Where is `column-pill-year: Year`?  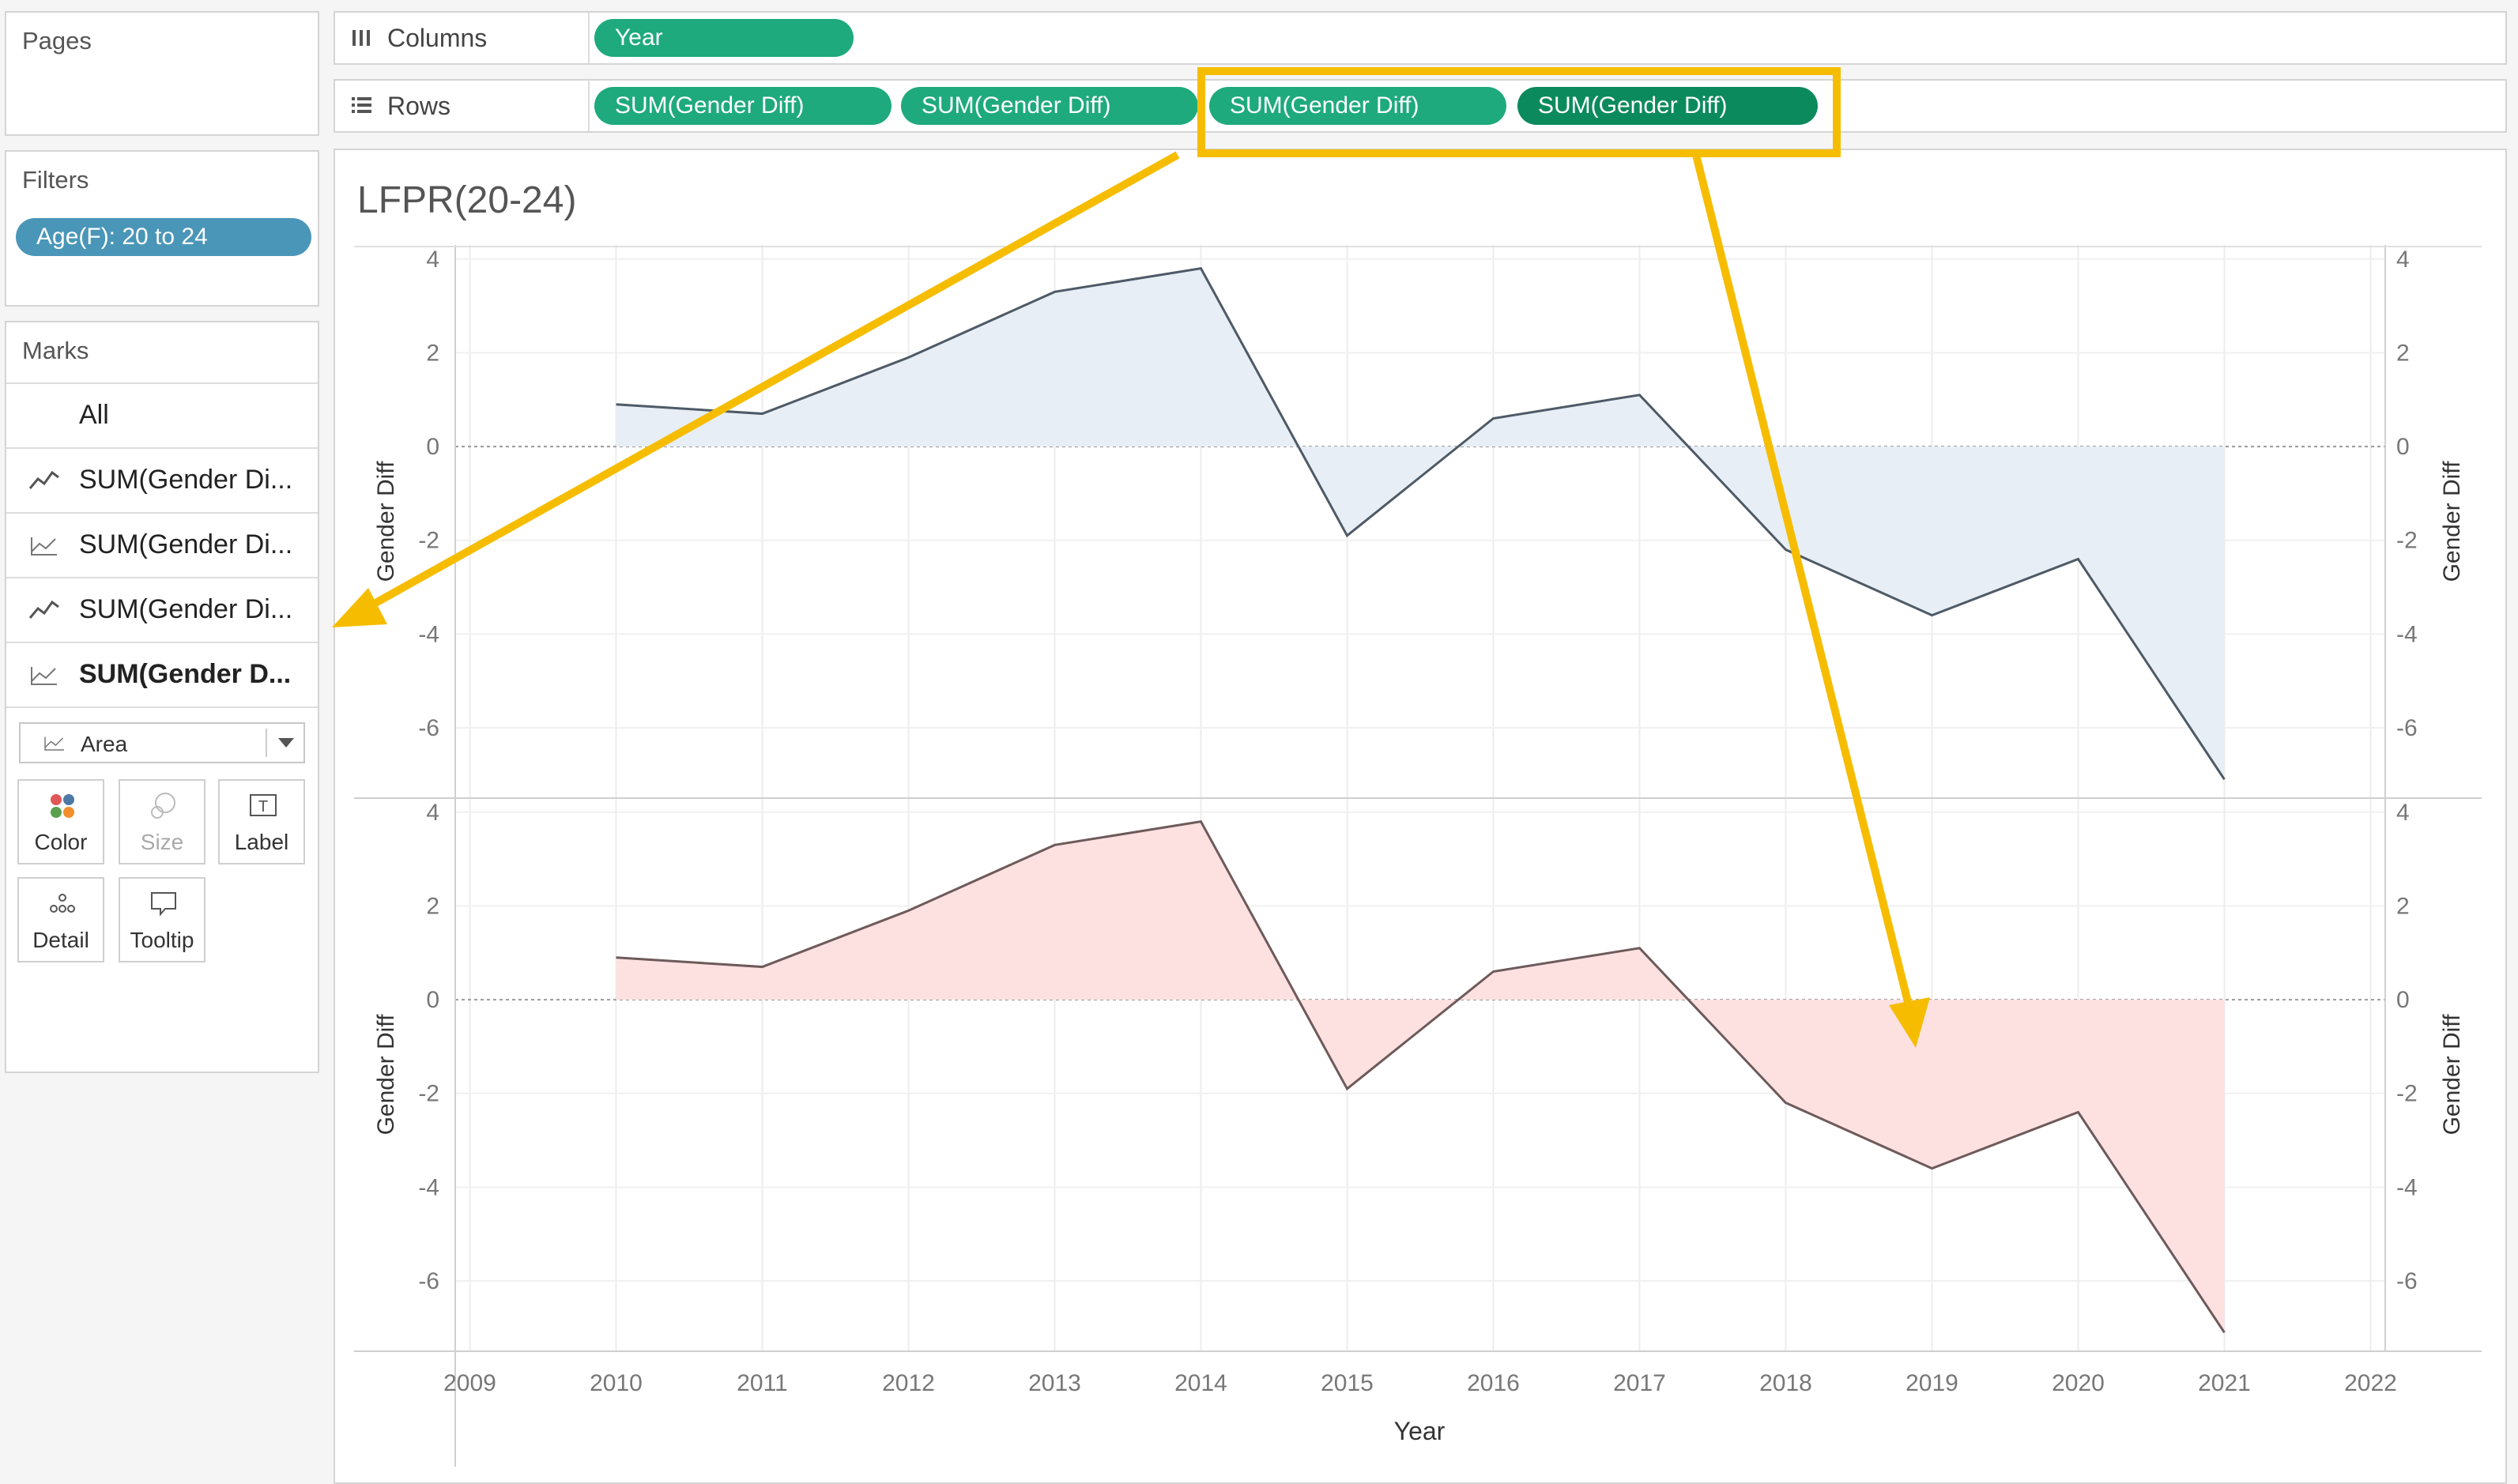 column-pill-year: Year is located at coordinates (724, 38).